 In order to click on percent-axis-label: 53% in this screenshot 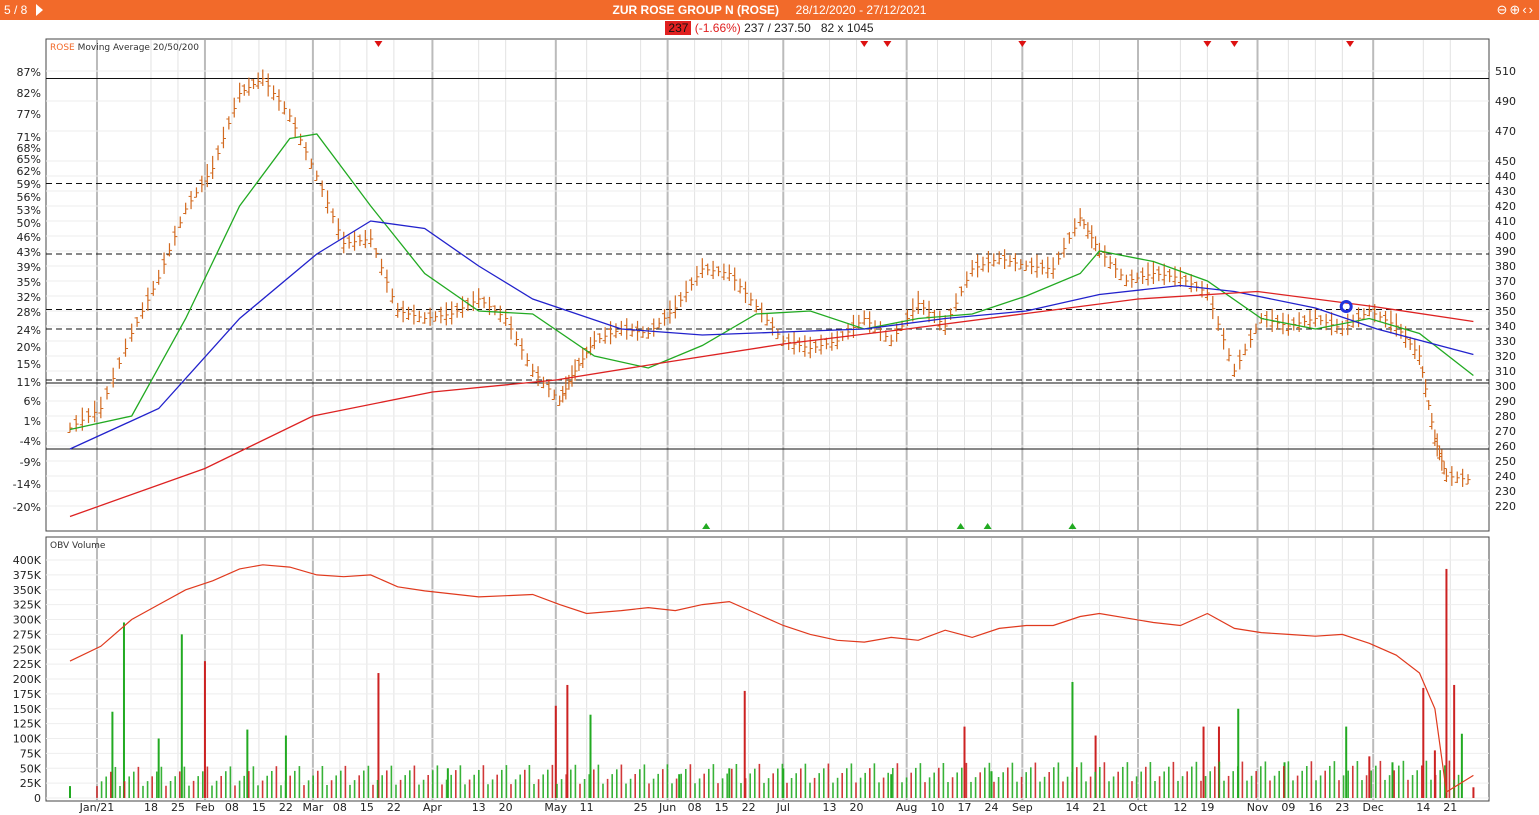, I will do `click(29, 210)`.